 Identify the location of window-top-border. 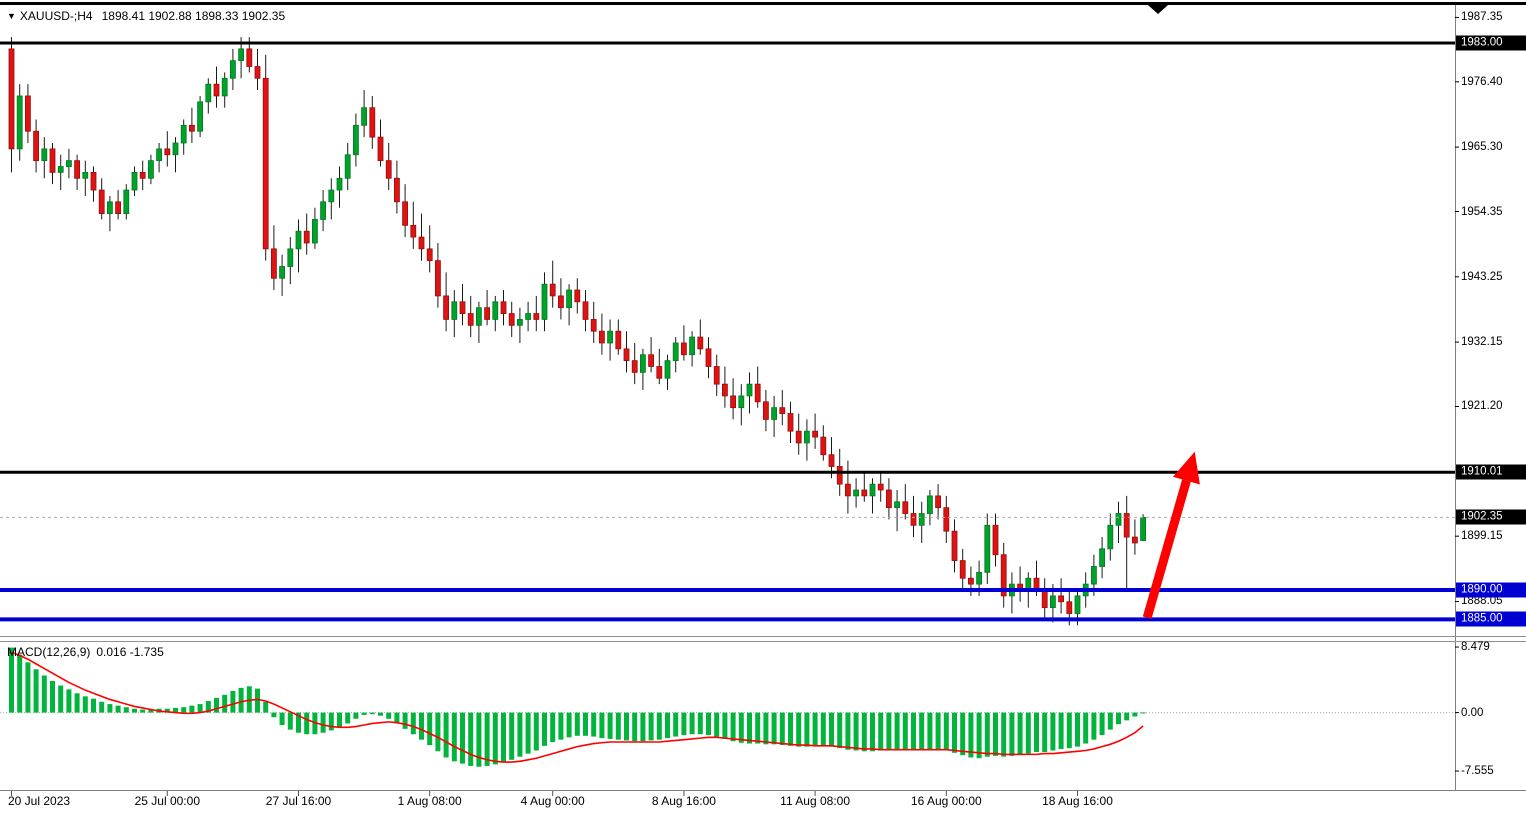
(763, 3).